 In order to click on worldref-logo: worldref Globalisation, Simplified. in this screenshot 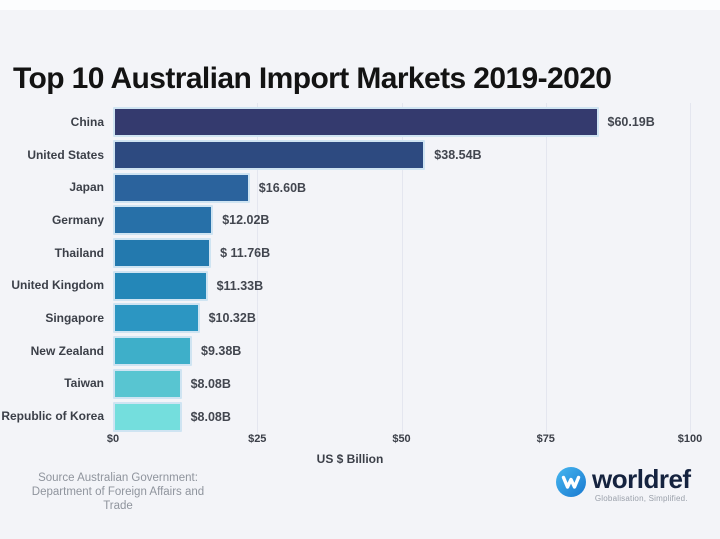, I will do `click(623, 483)`.